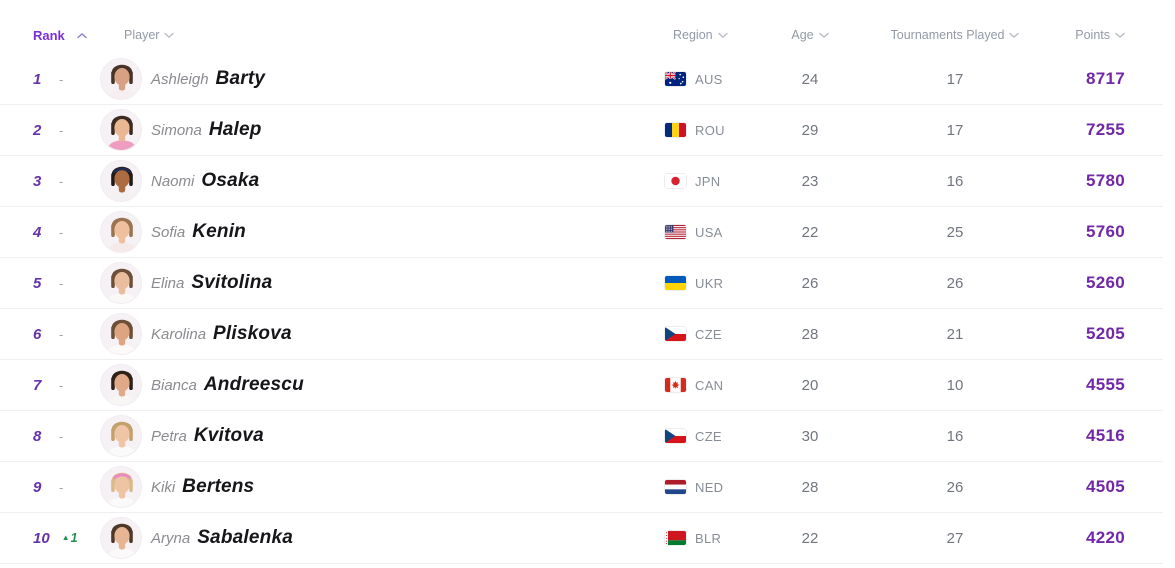 Image resolution: width=1175 pixels, height=568 pixels. Describe the element at coordinates (1105, 537) in the screenshot. I see `points-value: 4220` at that location.